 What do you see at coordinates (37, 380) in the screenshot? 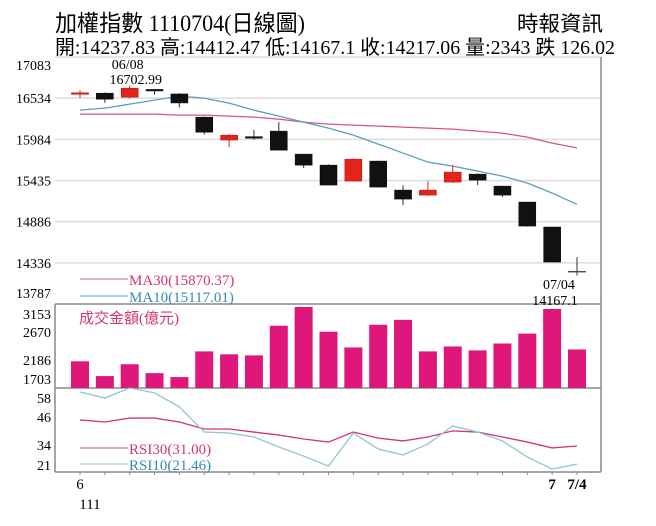
I see `volume-axis-tick-label: 1703` at bounding box center [37, 380].